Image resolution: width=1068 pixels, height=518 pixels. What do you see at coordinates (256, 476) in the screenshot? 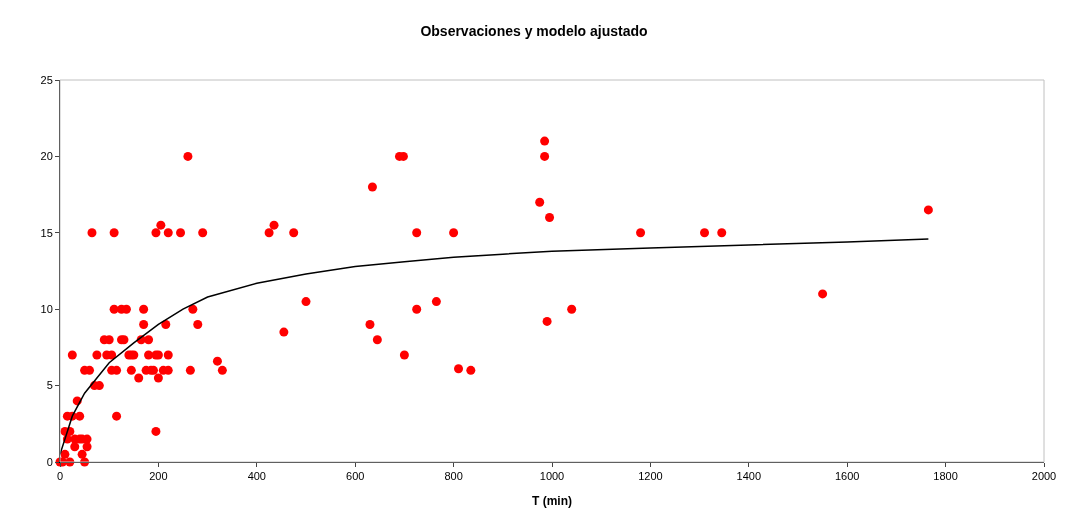
I see `x-tick-label: 400` at bounding box center [256, 476].